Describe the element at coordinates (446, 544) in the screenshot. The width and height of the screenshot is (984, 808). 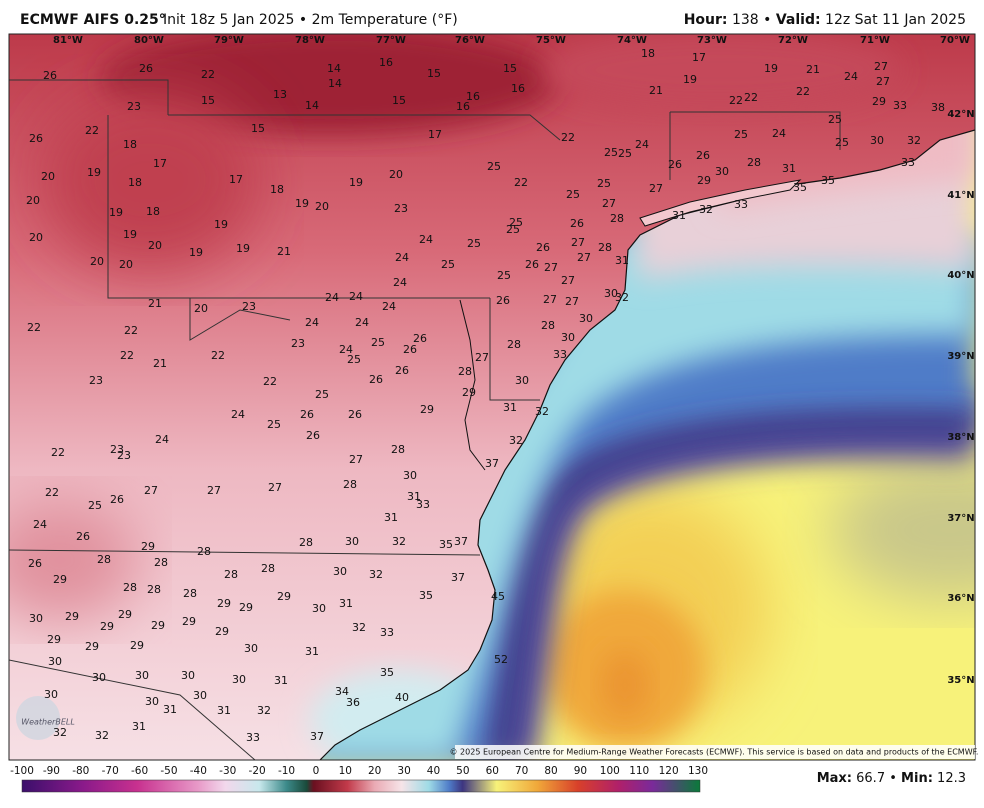
I see `temperature-label: 35` at that location.